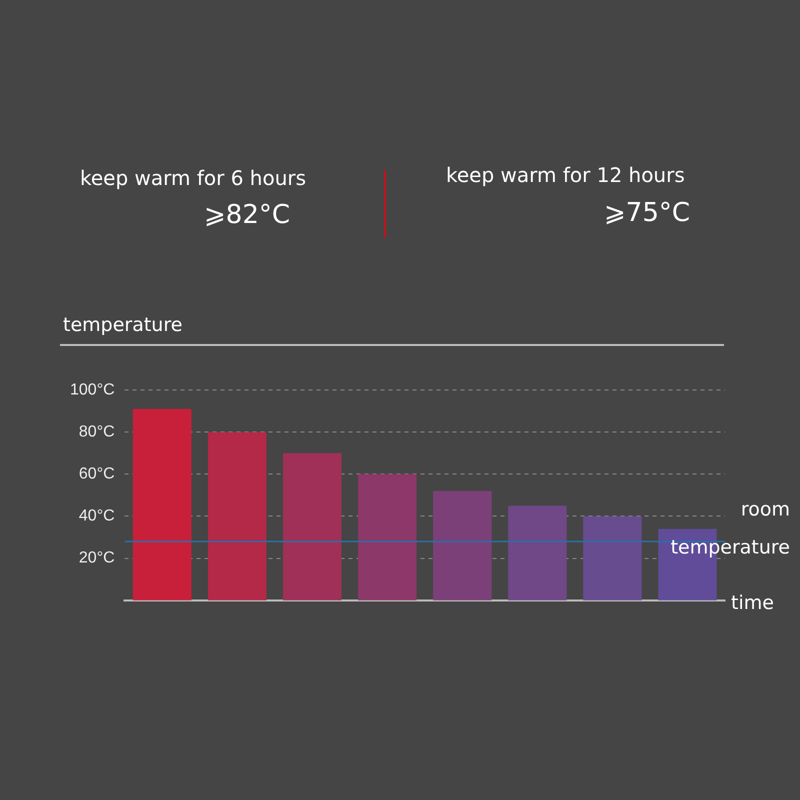 Image resolution: width=800 pixels, height=800 pixels. What do you see at coordinates (730, 528) in the screenshot?
I see `ref-line-label: room temperature` at bounding box center [730, 528].